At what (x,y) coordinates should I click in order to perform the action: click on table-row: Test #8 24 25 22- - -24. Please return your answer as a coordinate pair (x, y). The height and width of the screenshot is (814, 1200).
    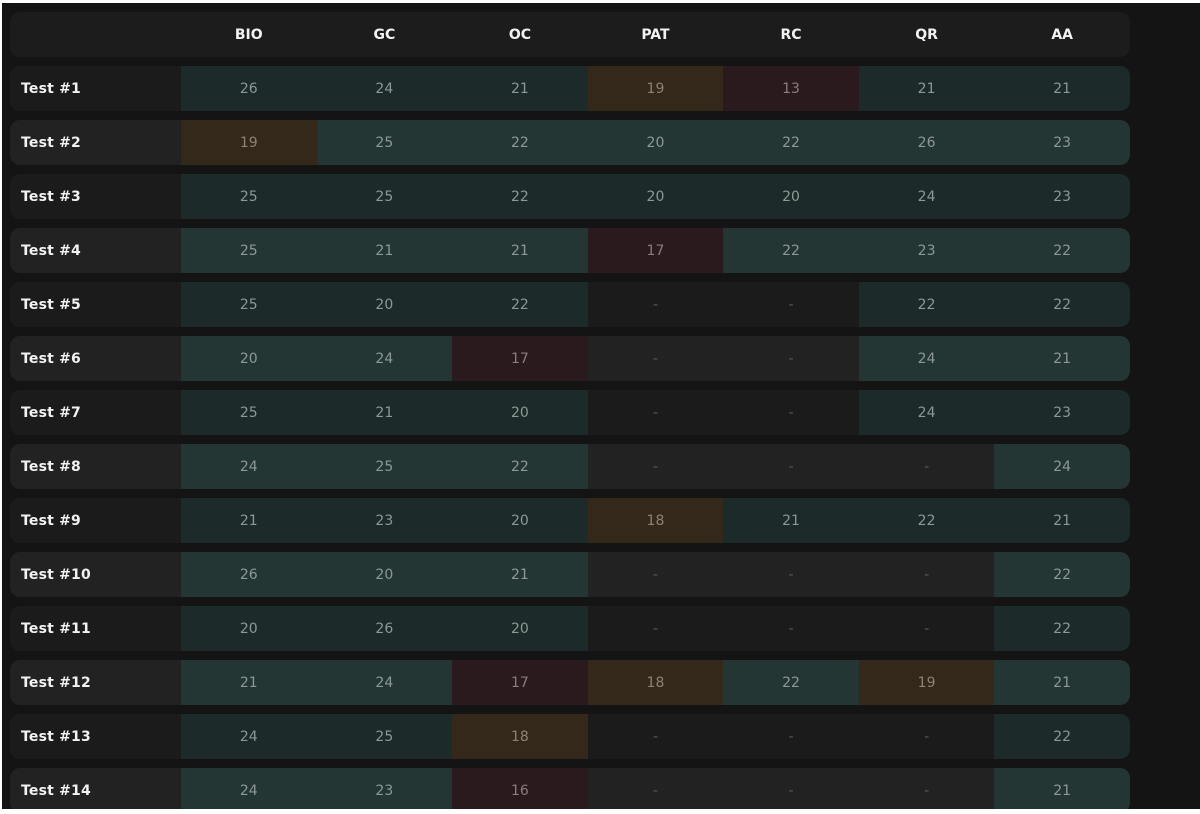
    Looking at the image, I should click on (570, 466).